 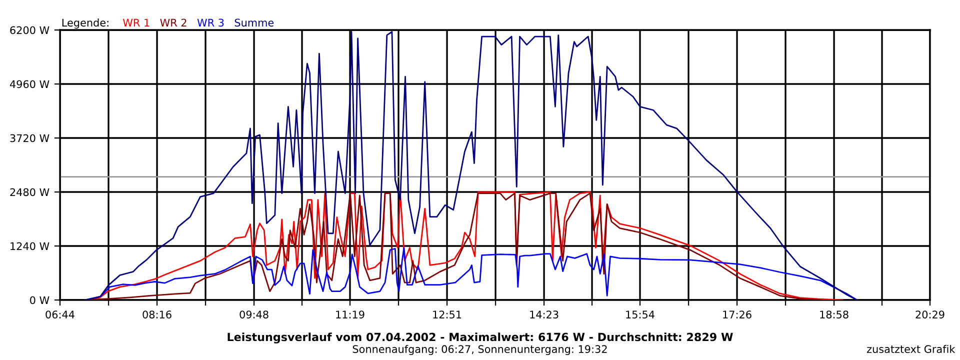 I want to click on y-tick-label: 1240 W, so click(x=30, y=246).